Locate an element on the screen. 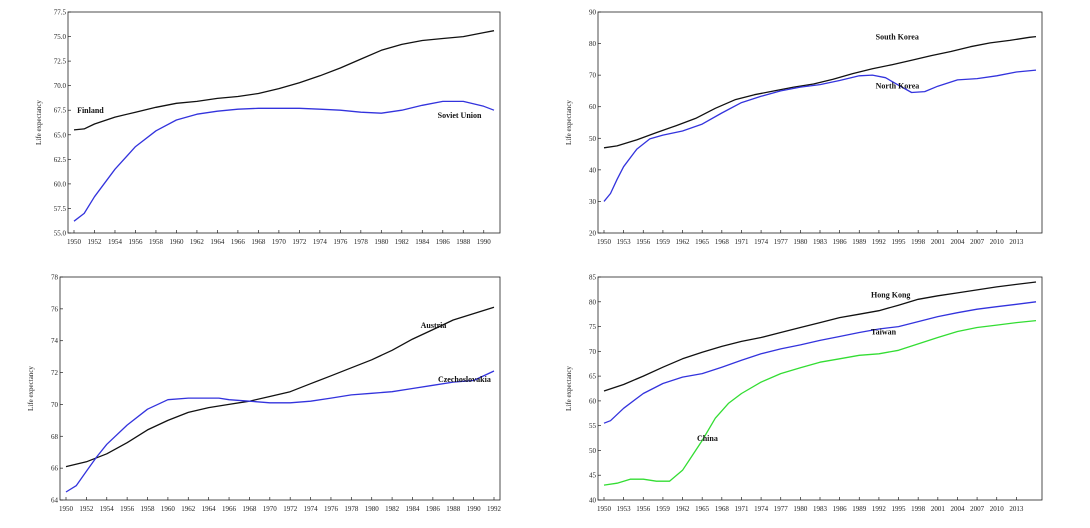 The image size is (1090, 528). x-tick-label: 2010 is located at coordinates (997, 242).